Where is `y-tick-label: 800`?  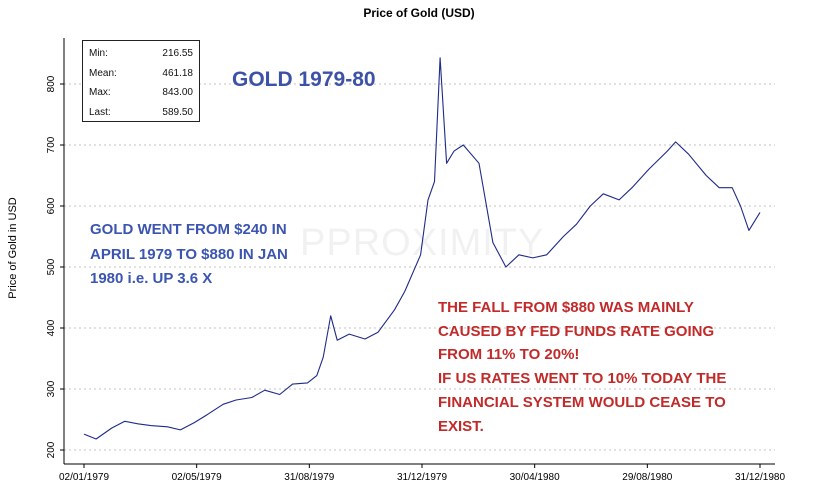 y-tick-label: 800 is located at coordinates (51, 83).